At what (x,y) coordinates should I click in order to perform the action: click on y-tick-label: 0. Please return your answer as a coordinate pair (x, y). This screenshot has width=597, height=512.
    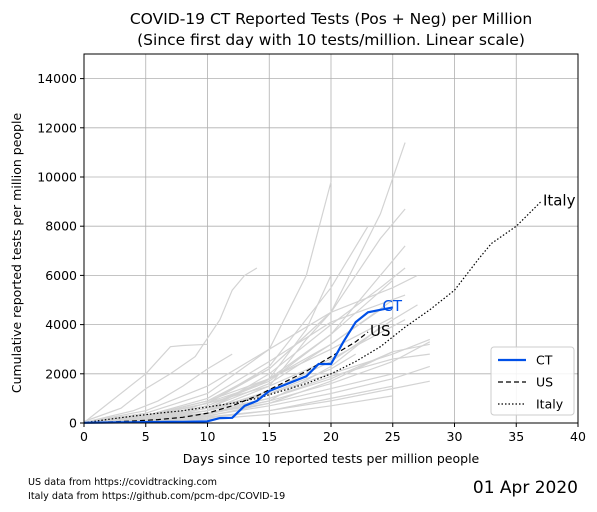
    Looking at the image, I should click on (73, 423).